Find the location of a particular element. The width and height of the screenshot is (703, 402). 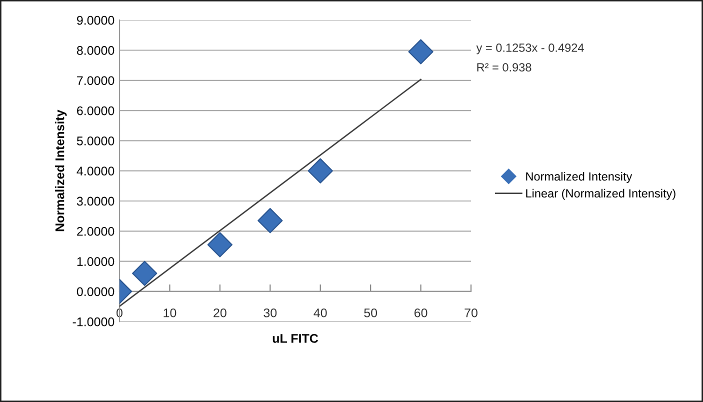

text: y = 0.1253x - 0.4924 is located at coordinates (530, 49).